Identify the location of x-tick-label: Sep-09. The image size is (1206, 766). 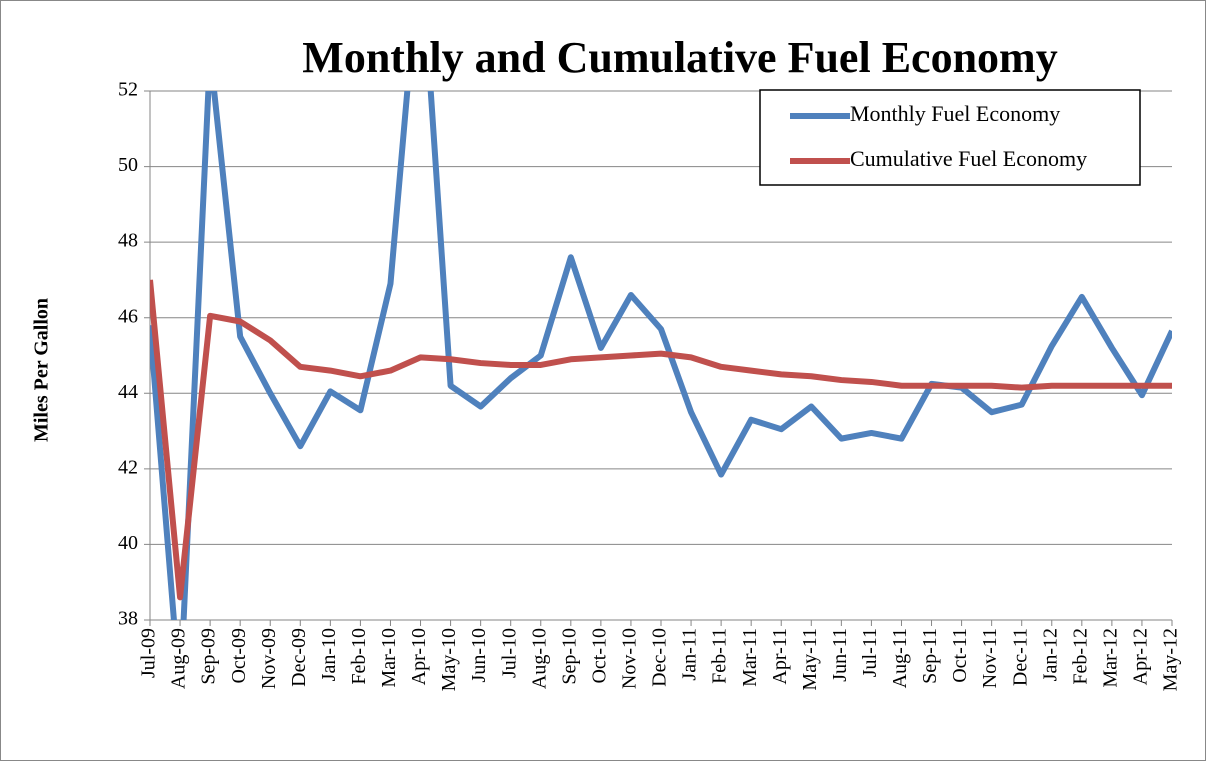
(209, 656).